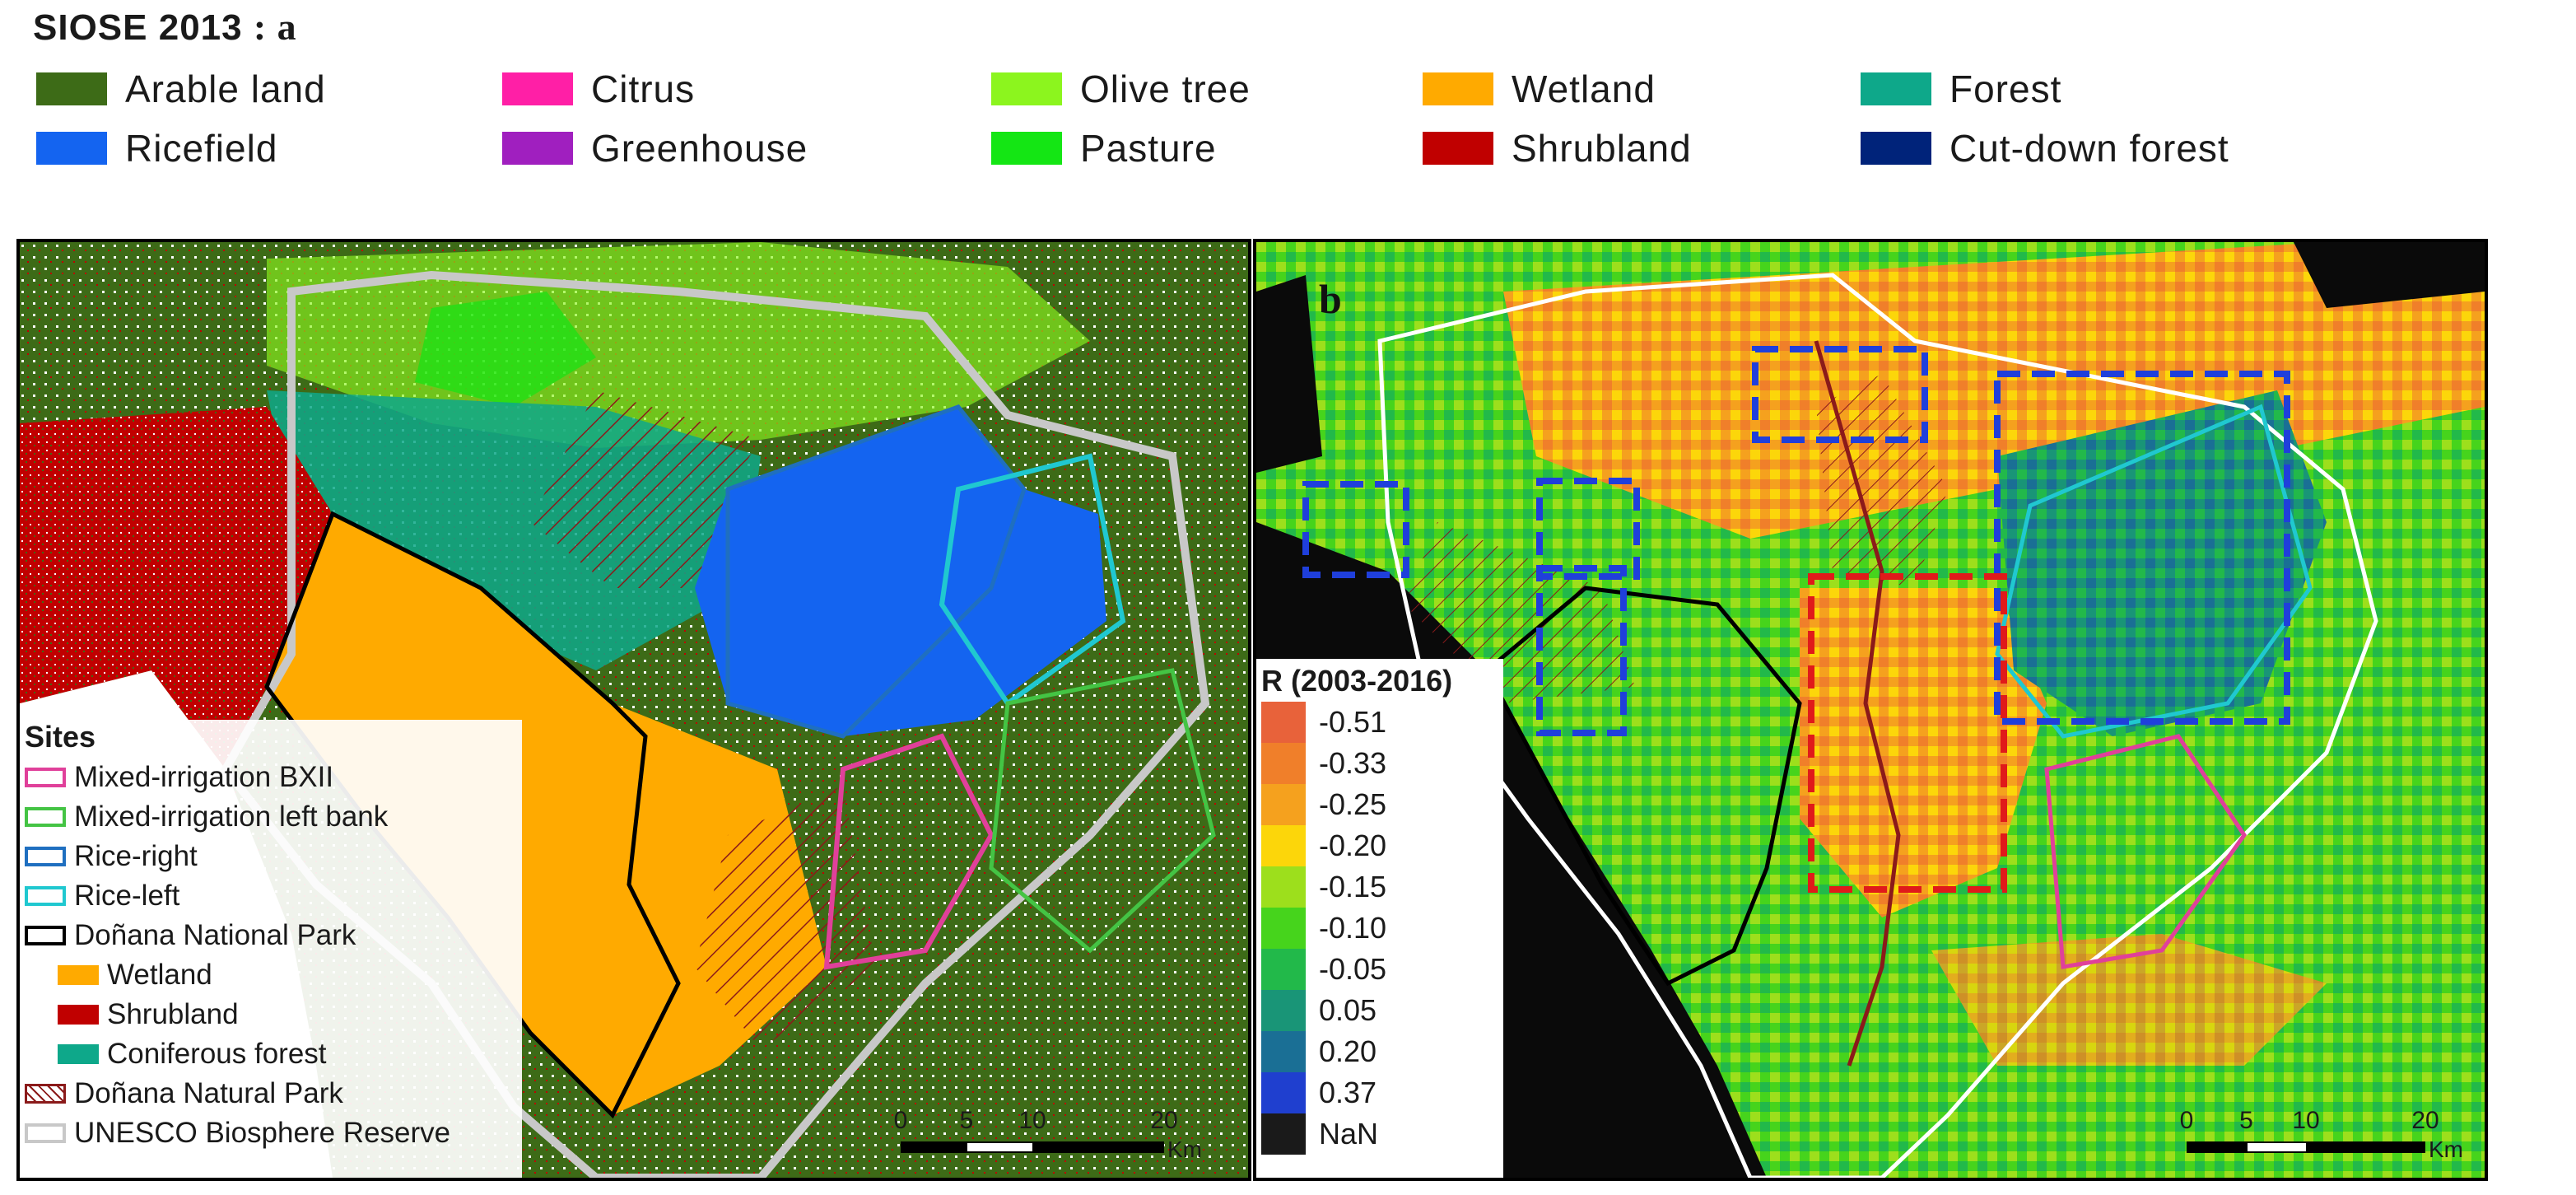 The image size is (2576, 1195). Describe the element at coordinates (271, 1015) in the screenshot. I see `sites-legend-item: Shrubland` at that location.